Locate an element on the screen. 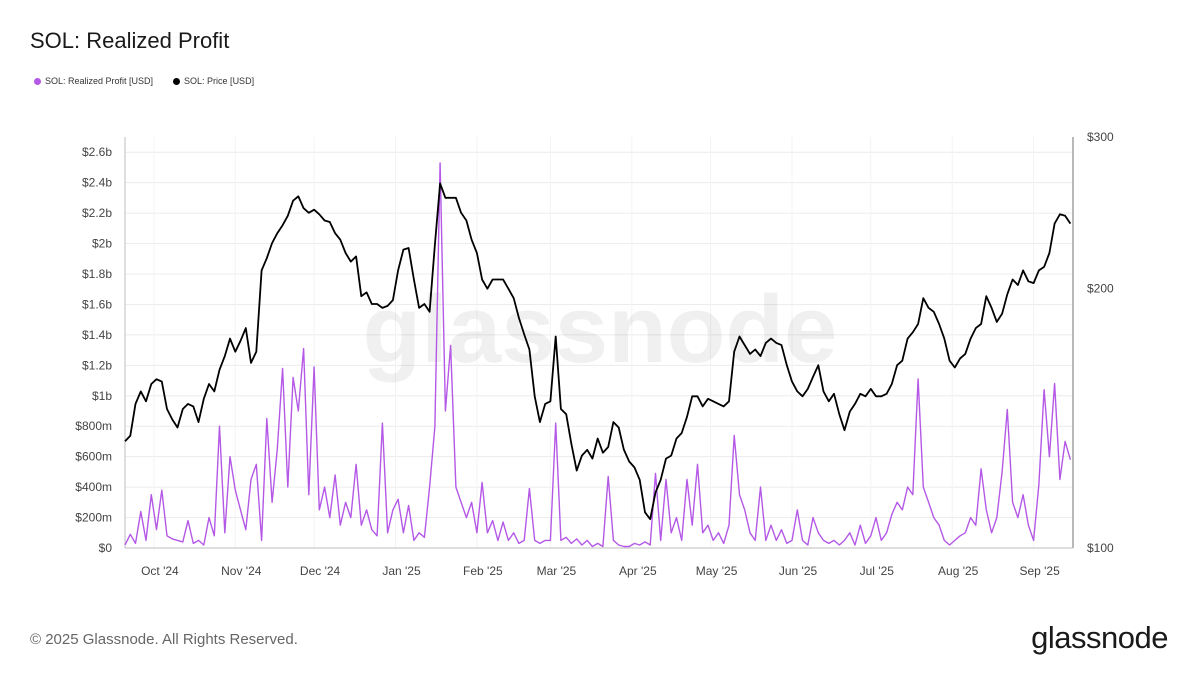  left-tick-label: $2.4b is located at coordinates (97, 183).